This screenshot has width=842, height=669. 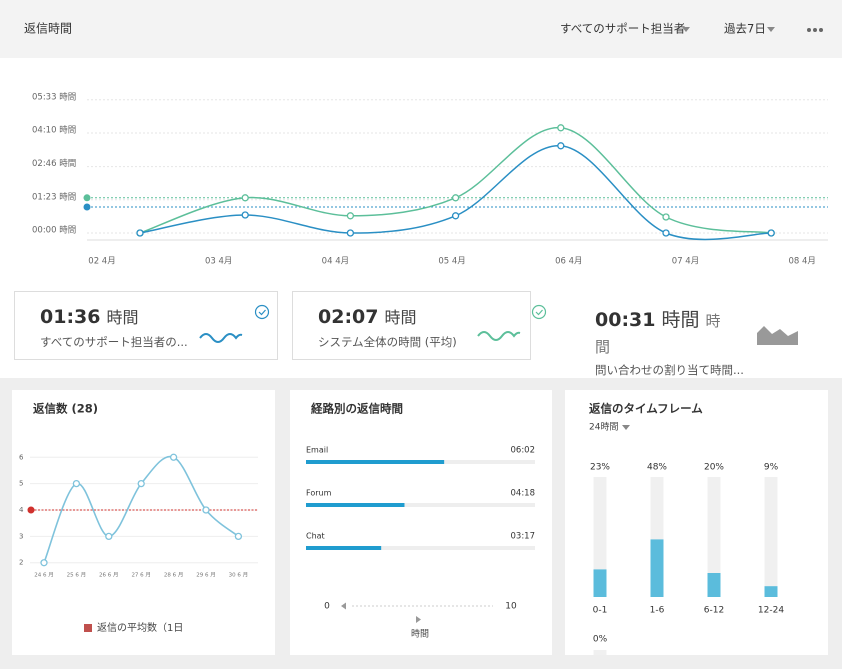 I want to click on bar-label: Email, so click(x=317, y=450).